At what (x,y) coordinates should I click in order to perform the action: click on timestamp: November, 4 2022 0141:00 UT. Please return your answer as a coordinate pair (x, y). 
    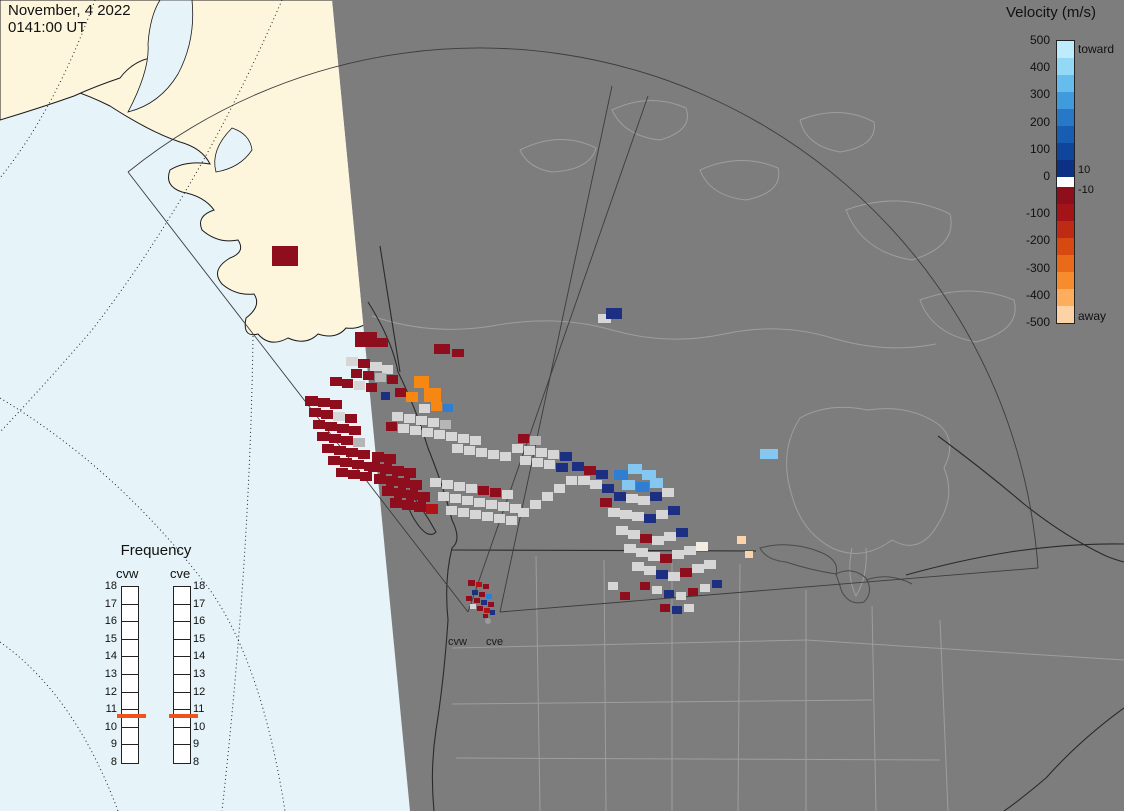
    Looking at the image, I should click on (69, 19).